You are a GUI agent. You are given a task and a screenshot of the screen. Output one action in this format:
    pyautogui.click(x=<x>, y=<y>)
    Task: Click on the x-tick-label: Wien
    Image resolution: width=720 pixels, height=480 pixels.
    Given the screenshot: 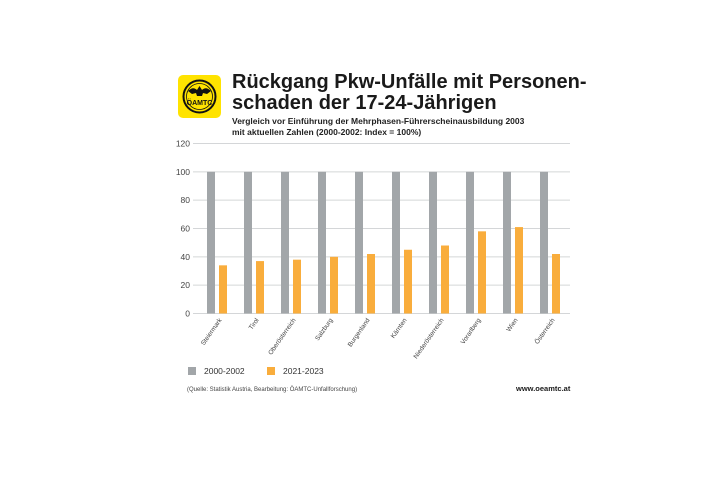 What is the action you would take?
    pyautogui.click(x=512, y=325)
    